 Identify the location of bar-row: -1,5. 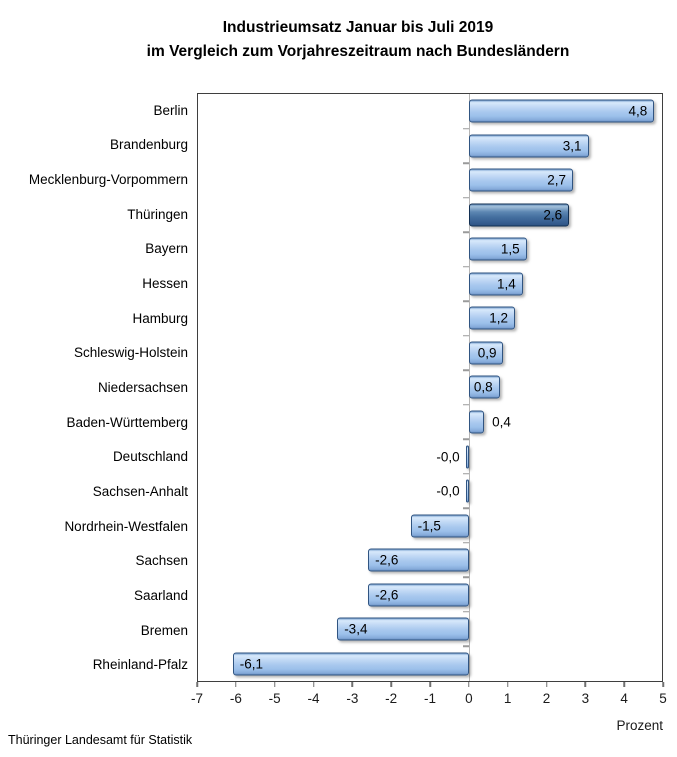
(430, 525).